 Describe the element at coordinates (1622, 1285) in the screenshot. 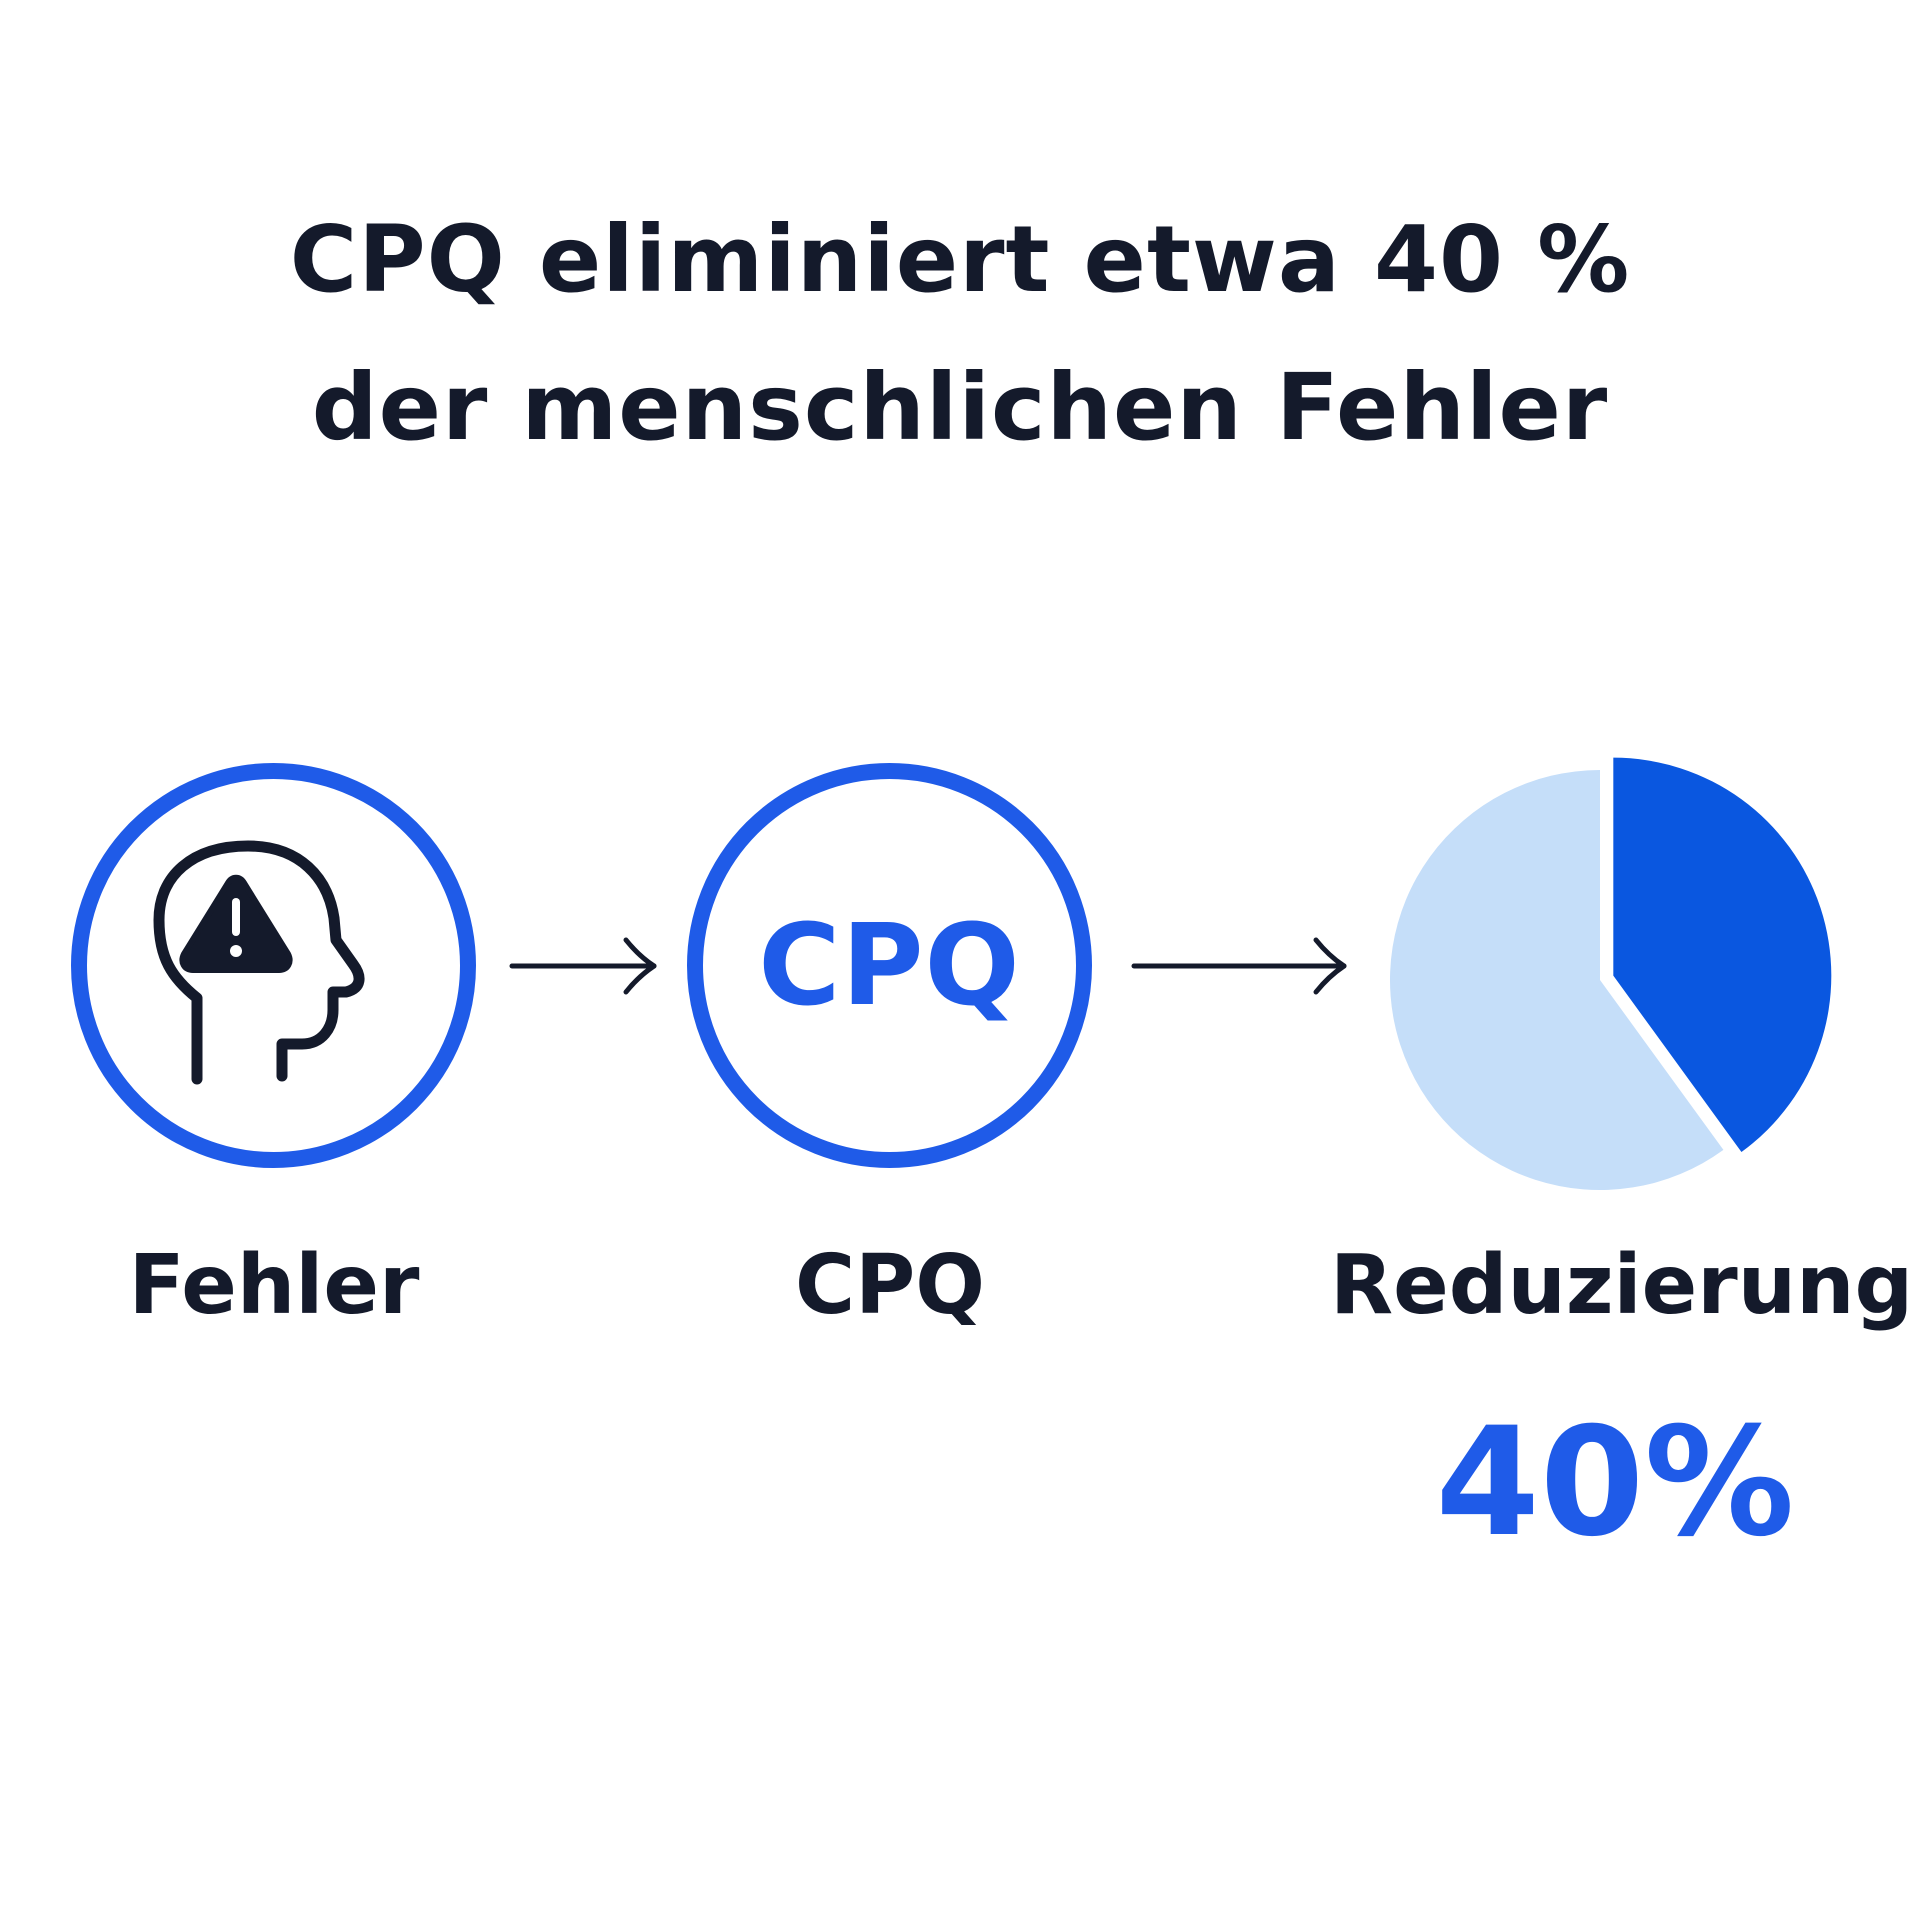

I see `step-label-reduction: Reduzierung` at that location.